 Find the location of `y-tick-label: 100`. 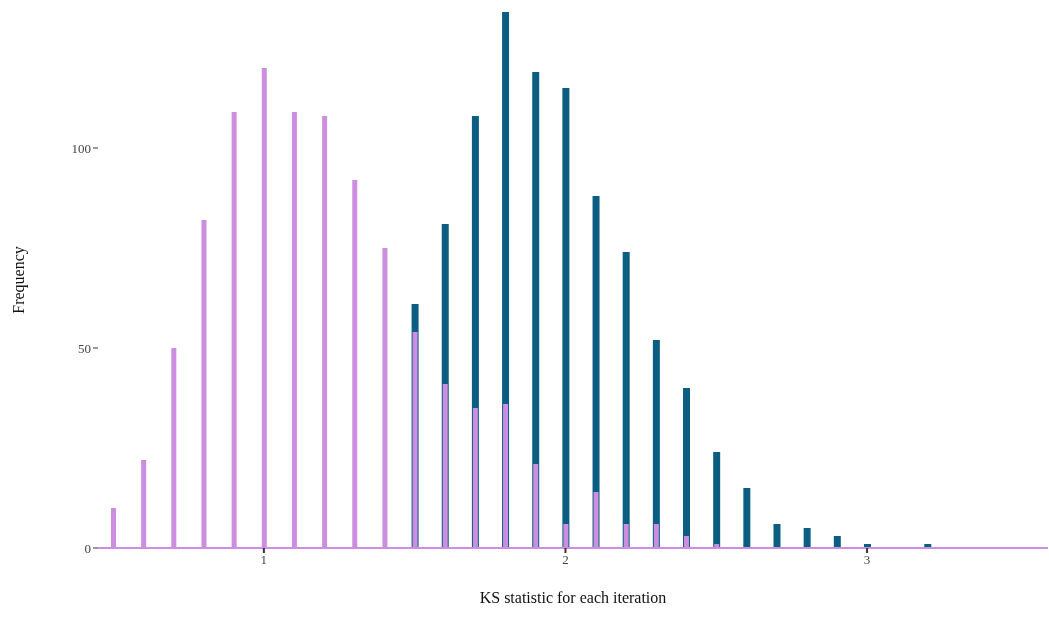

y-tick-label: 100 is located at coordinates (81, 148).